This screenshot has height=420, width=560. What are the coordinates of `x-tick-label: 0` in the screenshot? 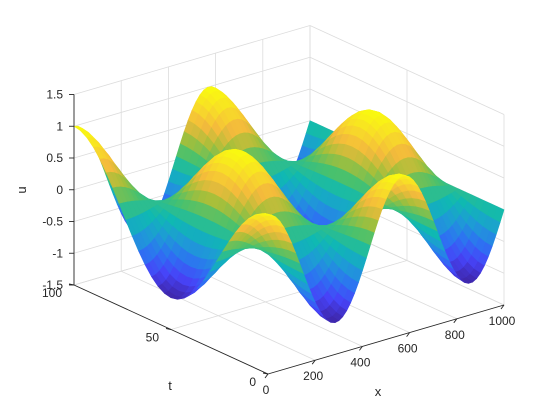 It's located at (266, 390).